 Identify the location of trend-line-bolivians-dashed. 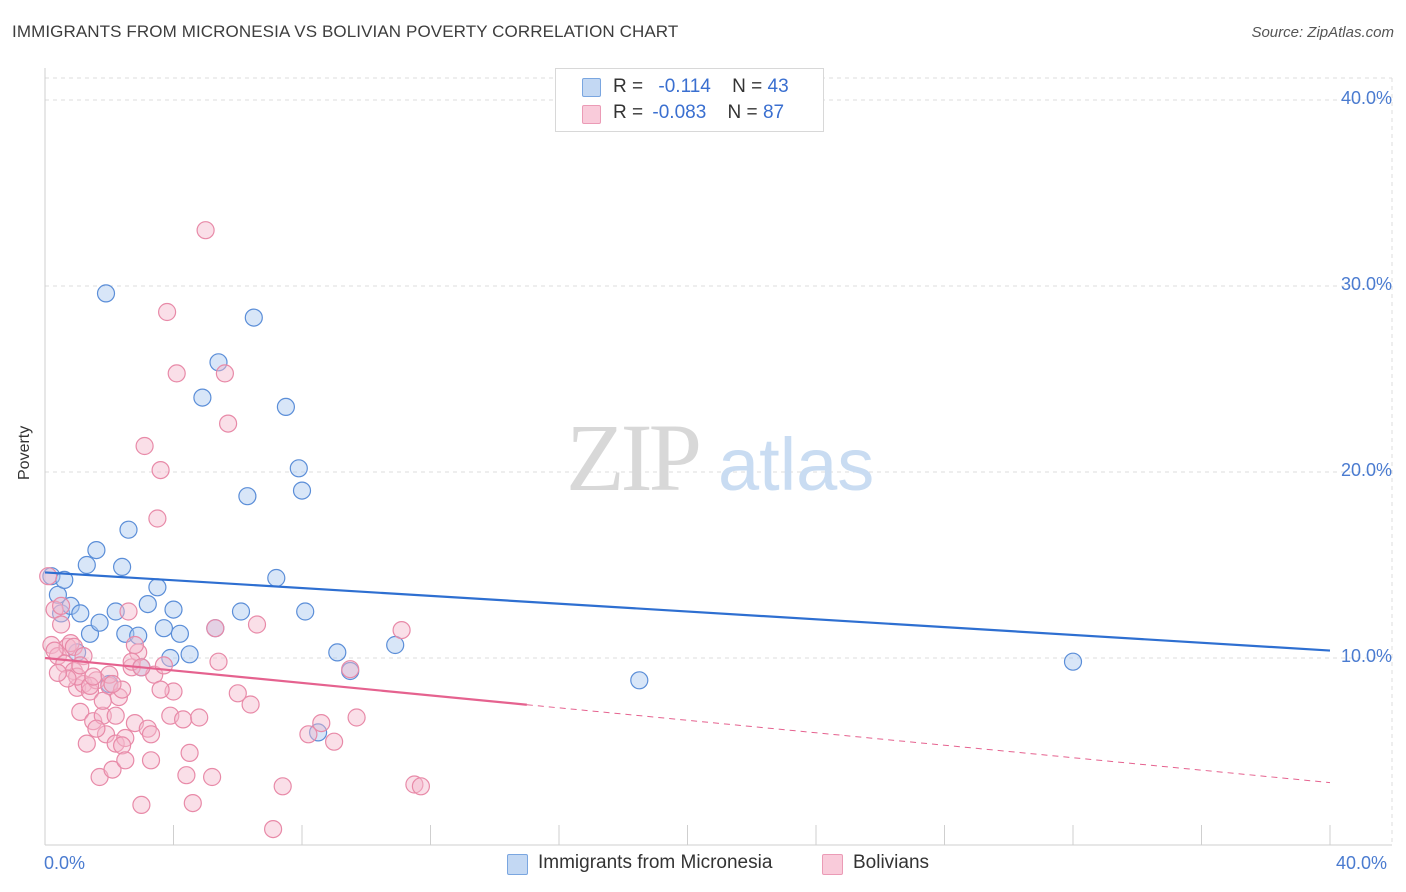
(928, 744).